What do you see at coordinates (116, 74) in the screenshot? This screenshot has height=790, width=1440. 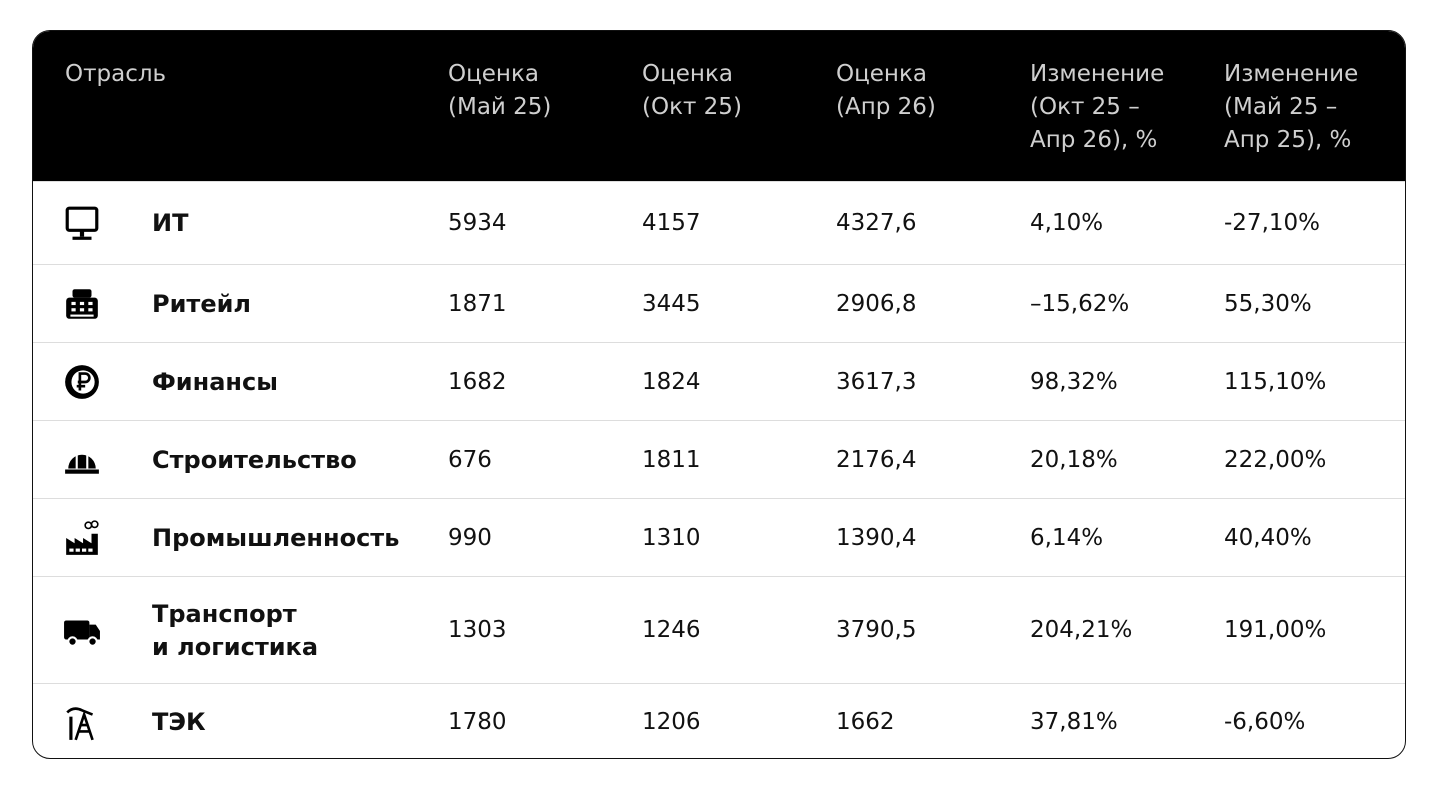 I see `header-cell: Отрасль` at bounding box center [116, 74].